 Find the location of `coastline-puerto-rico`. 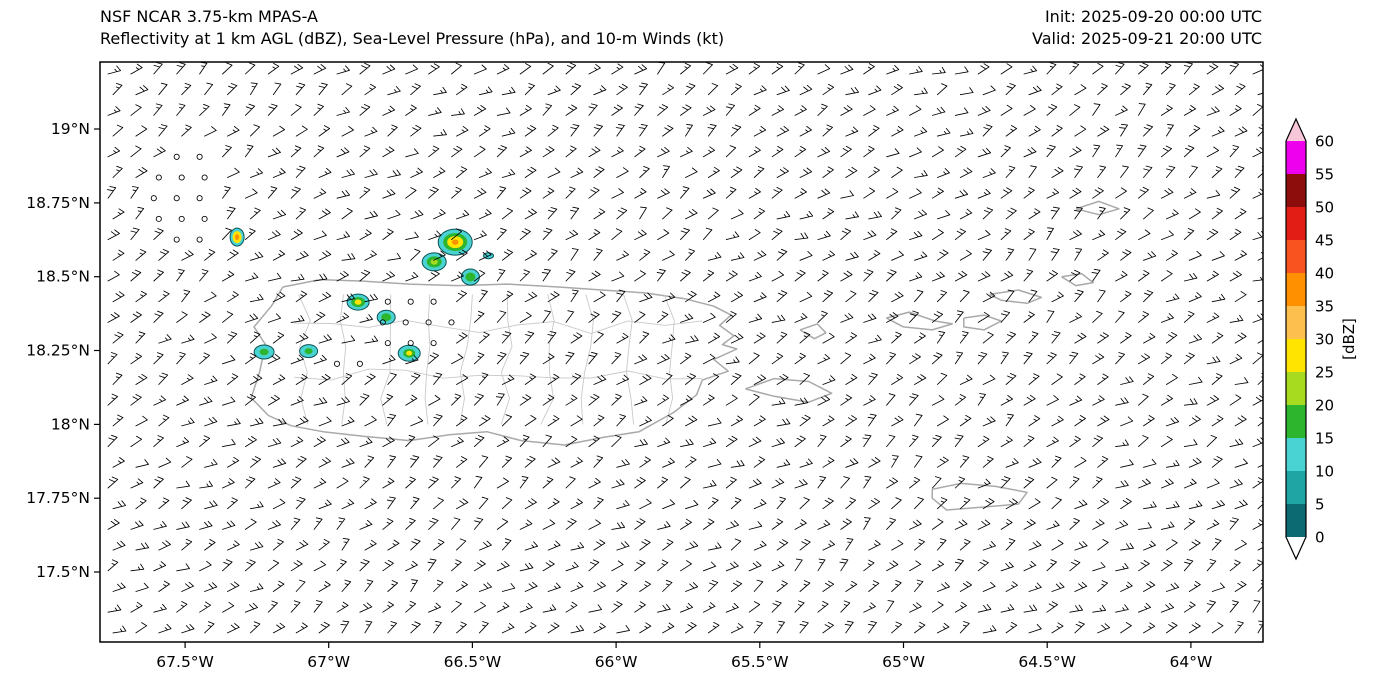

coastline-puerto-rico is located at coordinates (494, 362).